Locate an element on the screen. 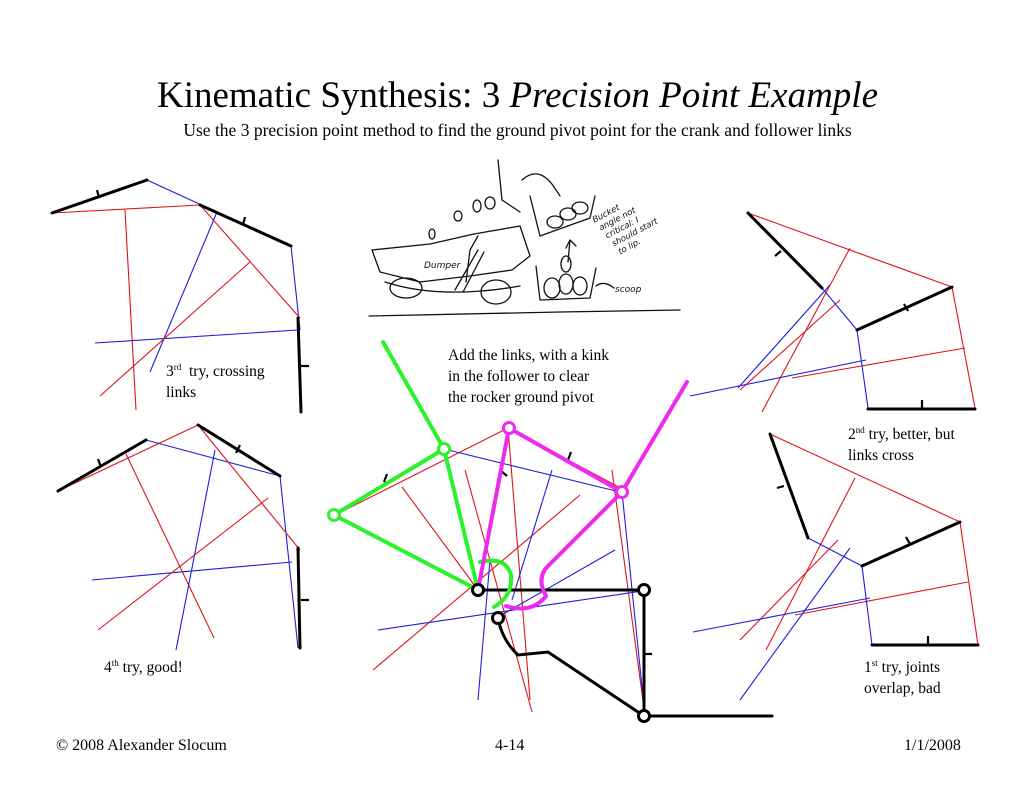  note-line: links cross is located at coordinates (881, 455).